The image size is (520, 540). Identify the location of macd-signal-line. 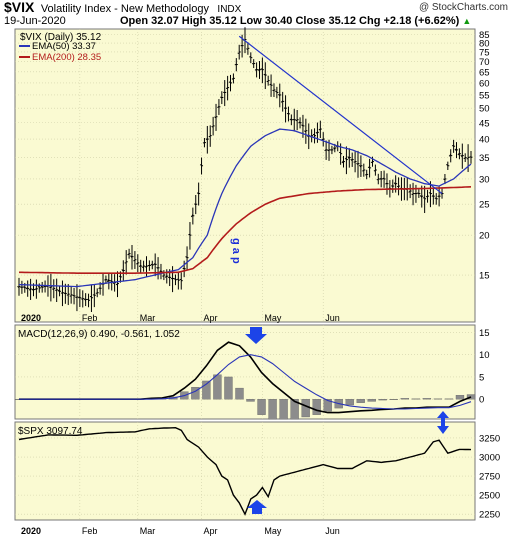
(245, 382).